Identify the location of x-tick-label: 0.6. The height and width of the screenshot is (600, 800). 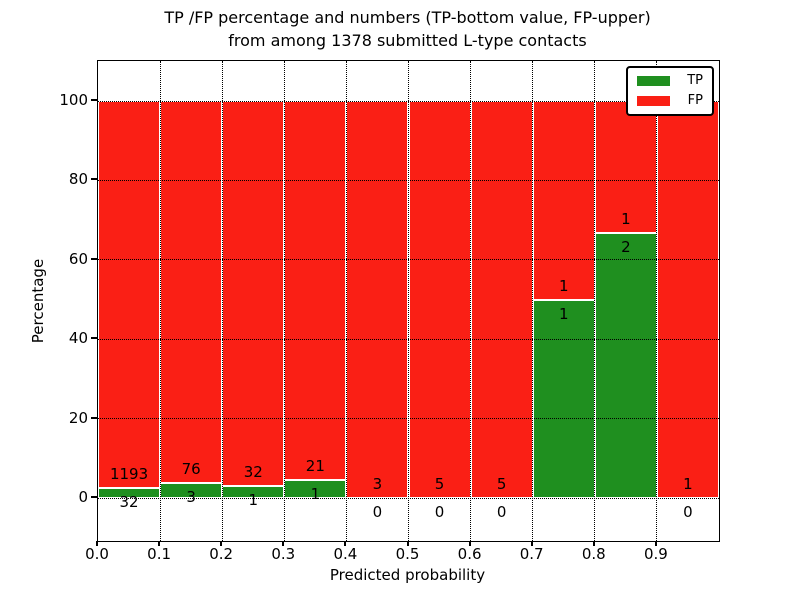
(469, 554).